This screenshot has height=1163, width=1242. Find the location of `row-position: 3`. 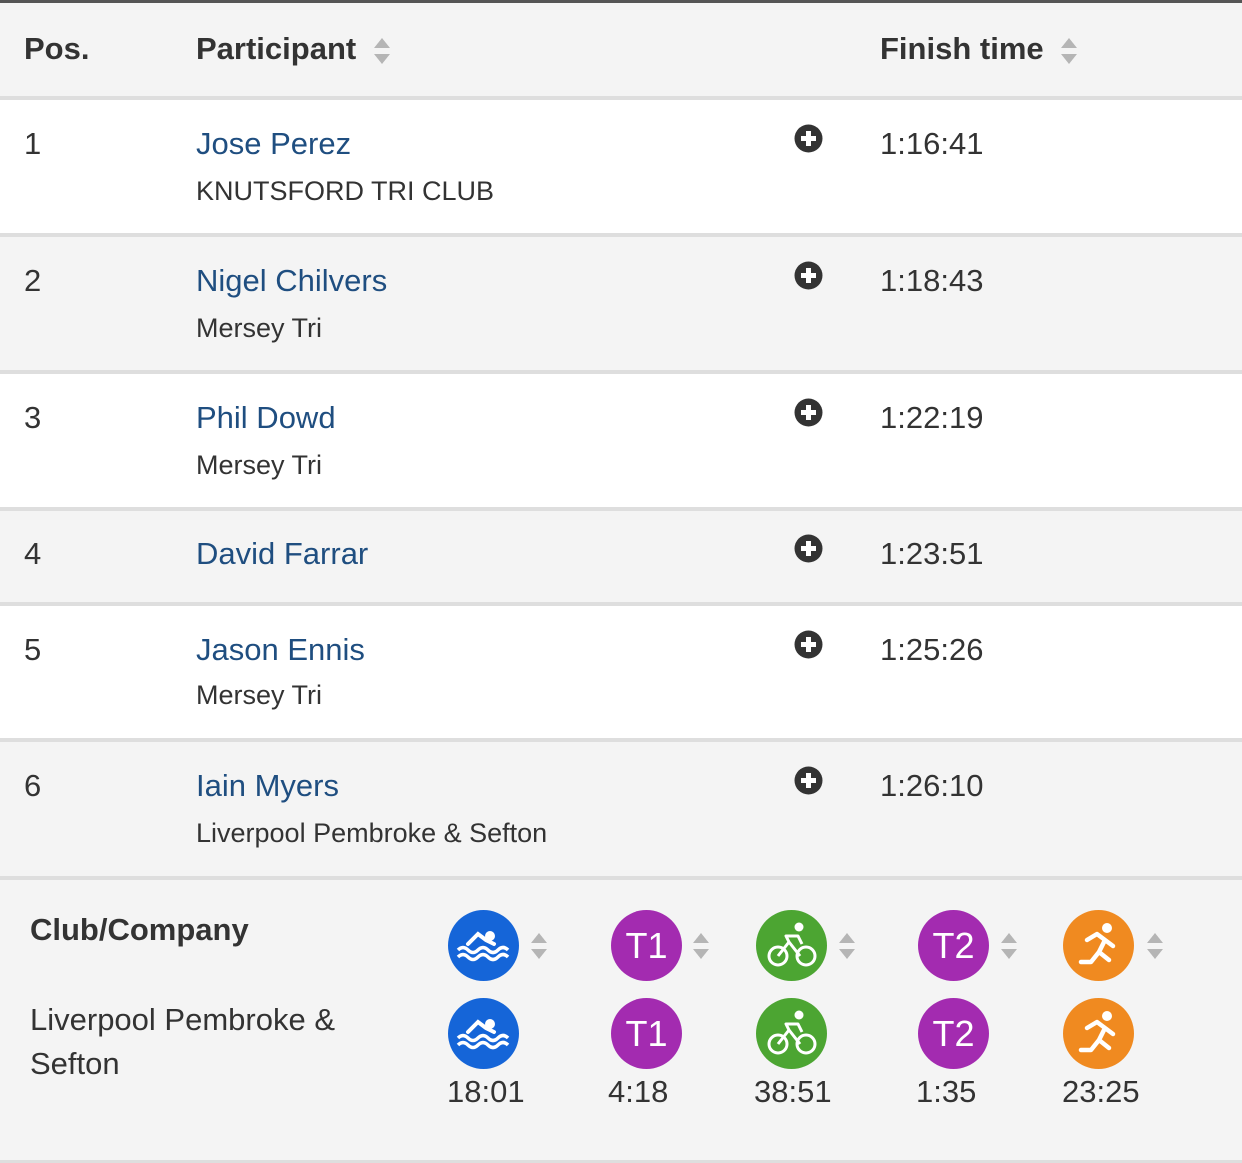

row-position: 3 is located at coordinates (33, 417).